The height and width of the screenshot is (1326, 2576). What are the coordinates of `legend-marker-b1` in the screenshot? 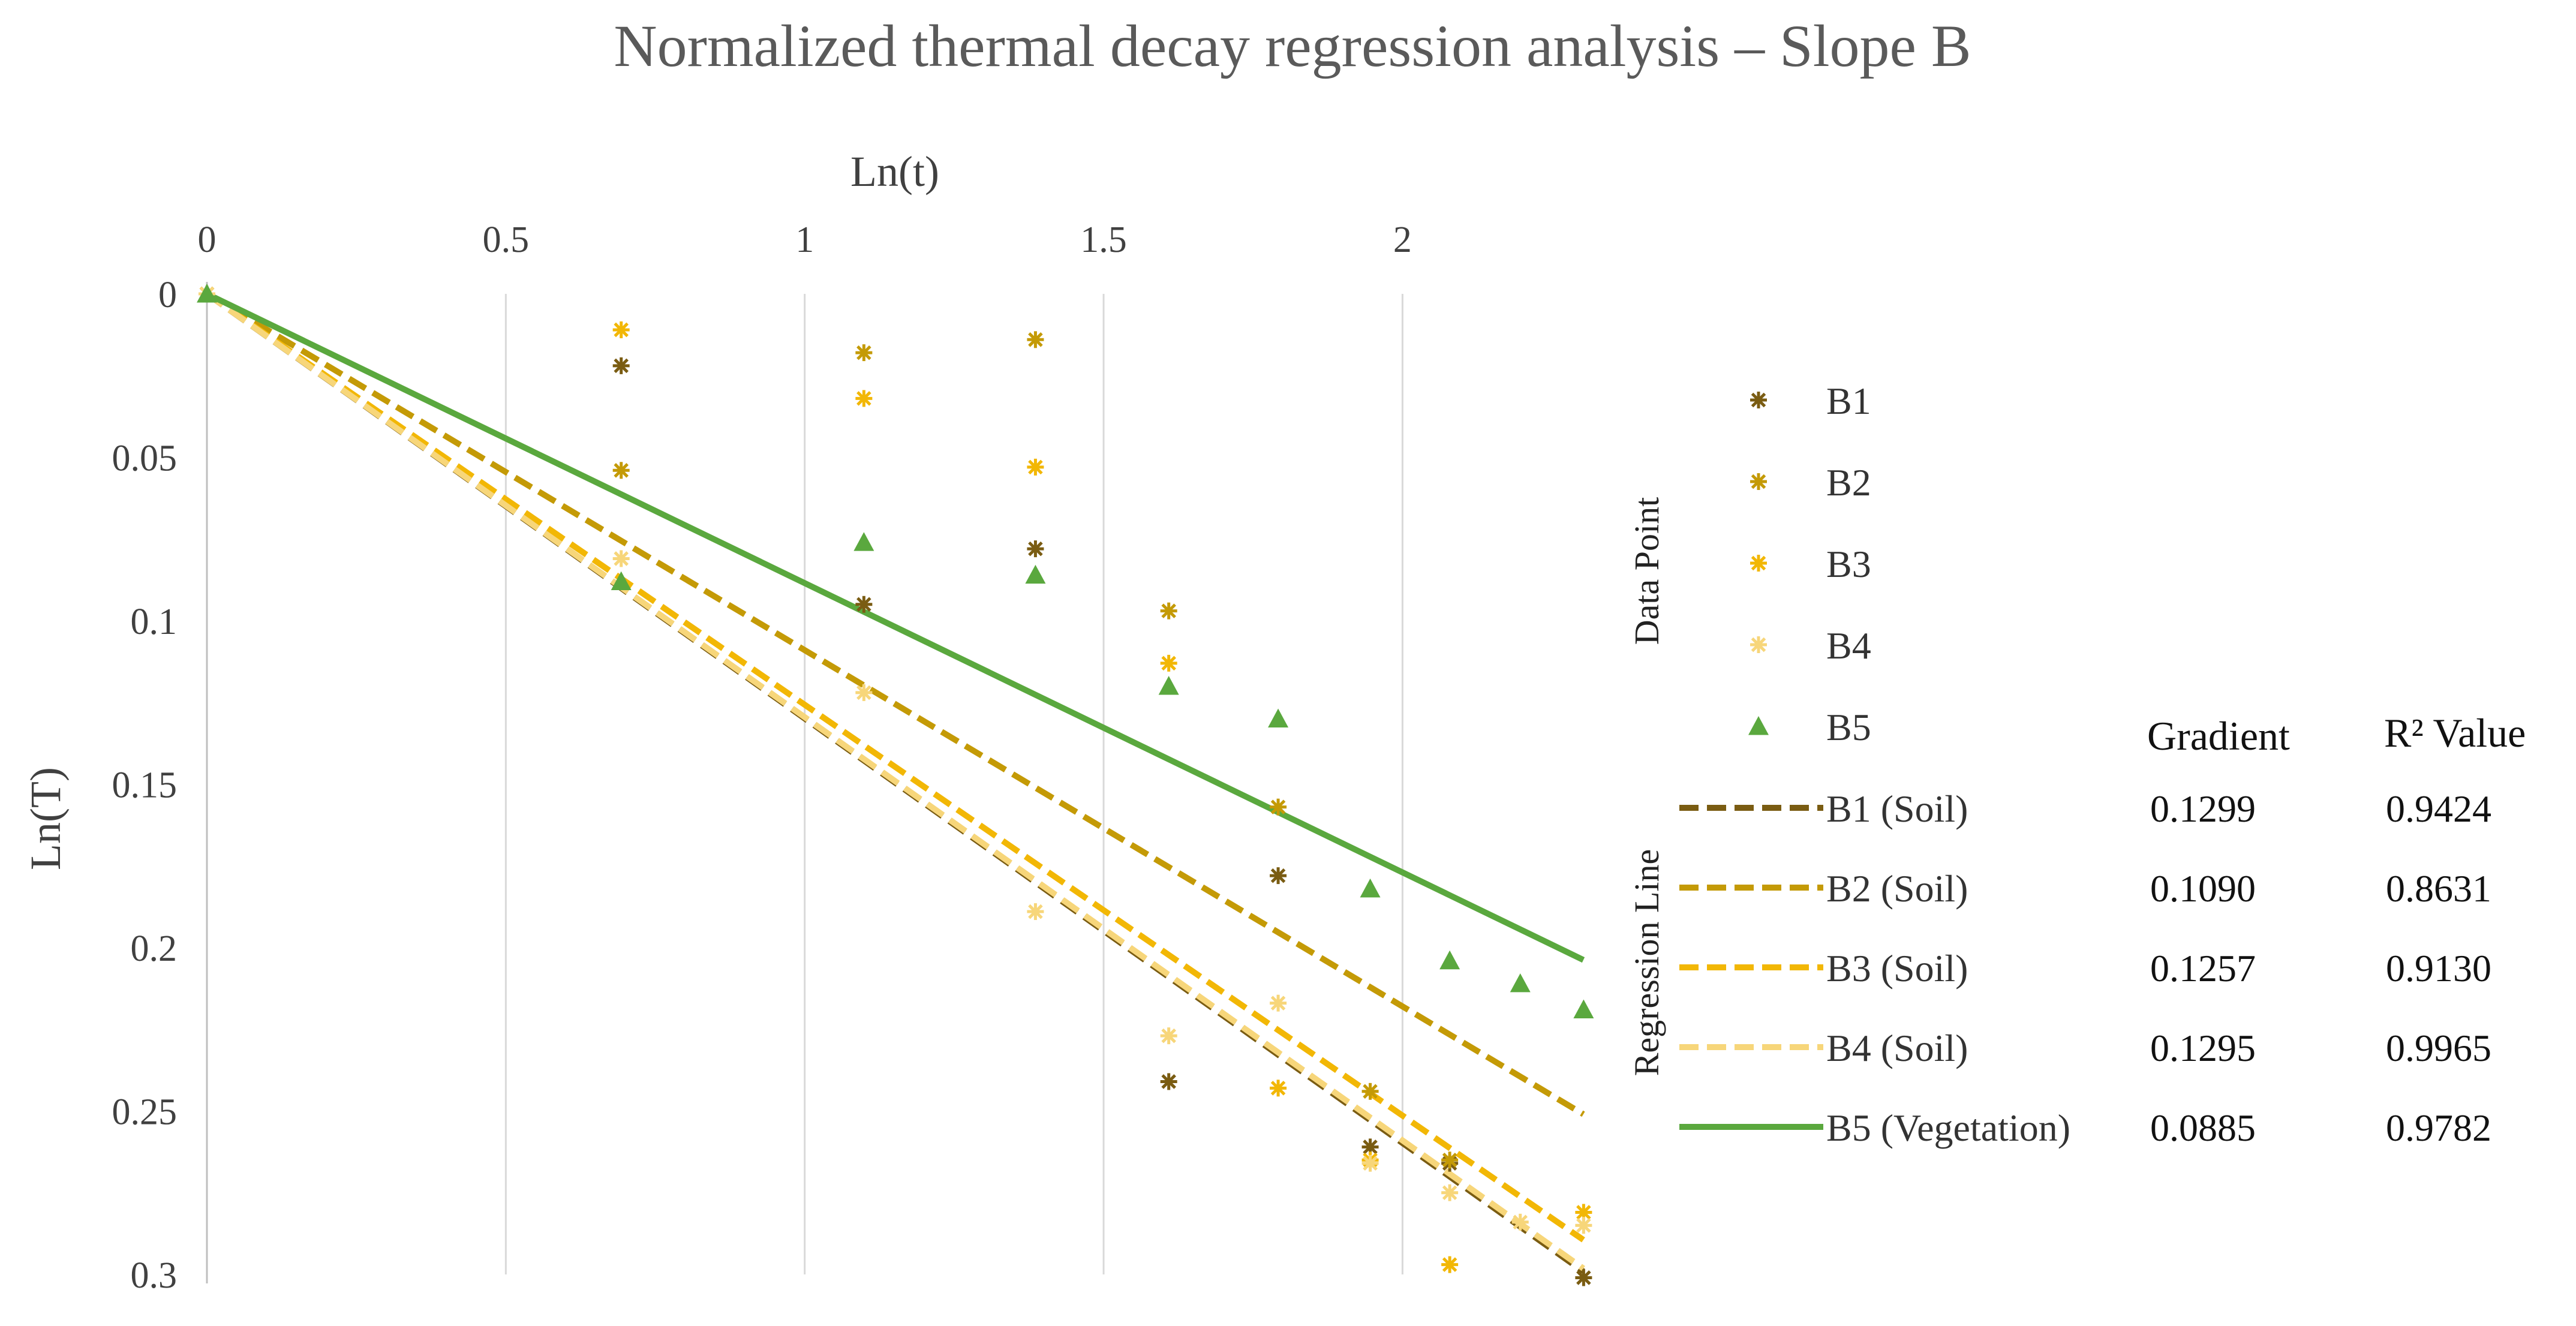 It's located at (1759, 400).